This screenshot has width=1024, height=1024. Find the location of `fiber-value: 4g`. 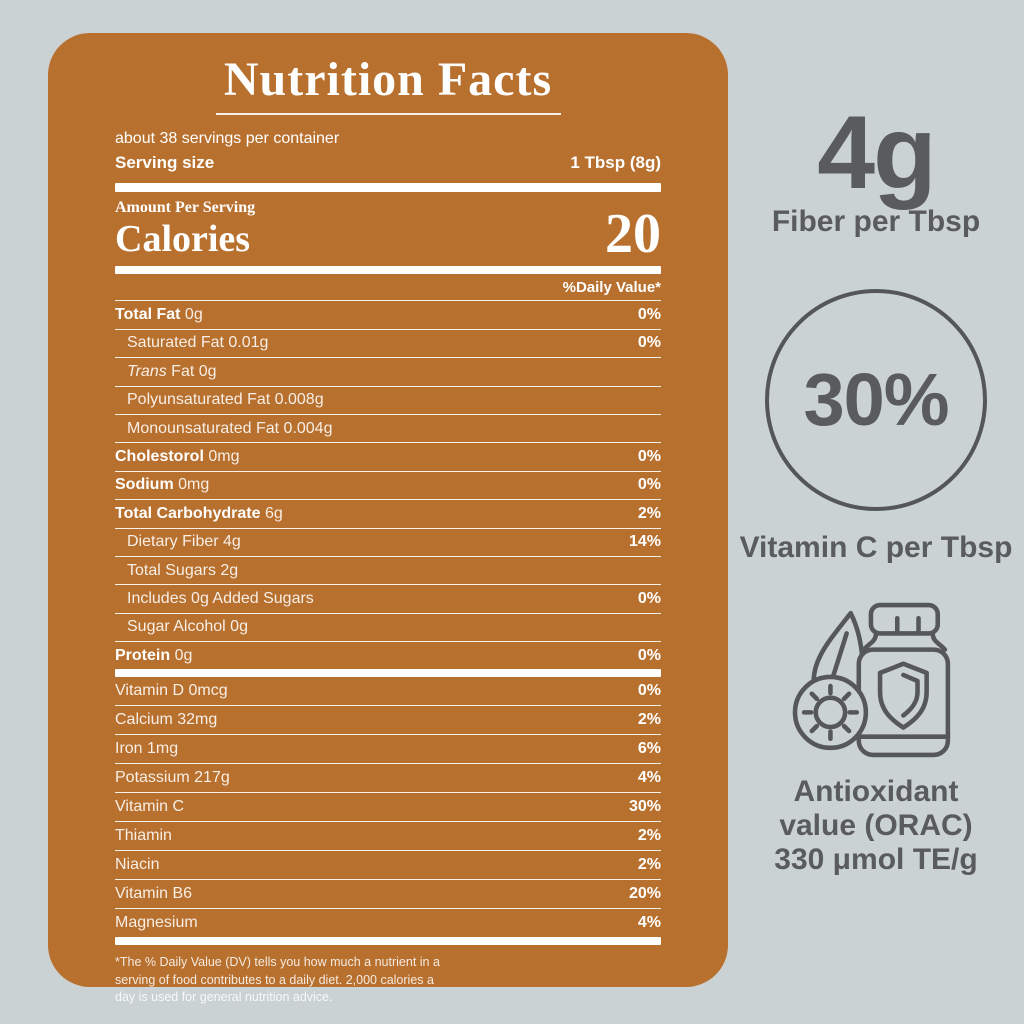

fiber-value: 4g is located at coordinates (876, 153).